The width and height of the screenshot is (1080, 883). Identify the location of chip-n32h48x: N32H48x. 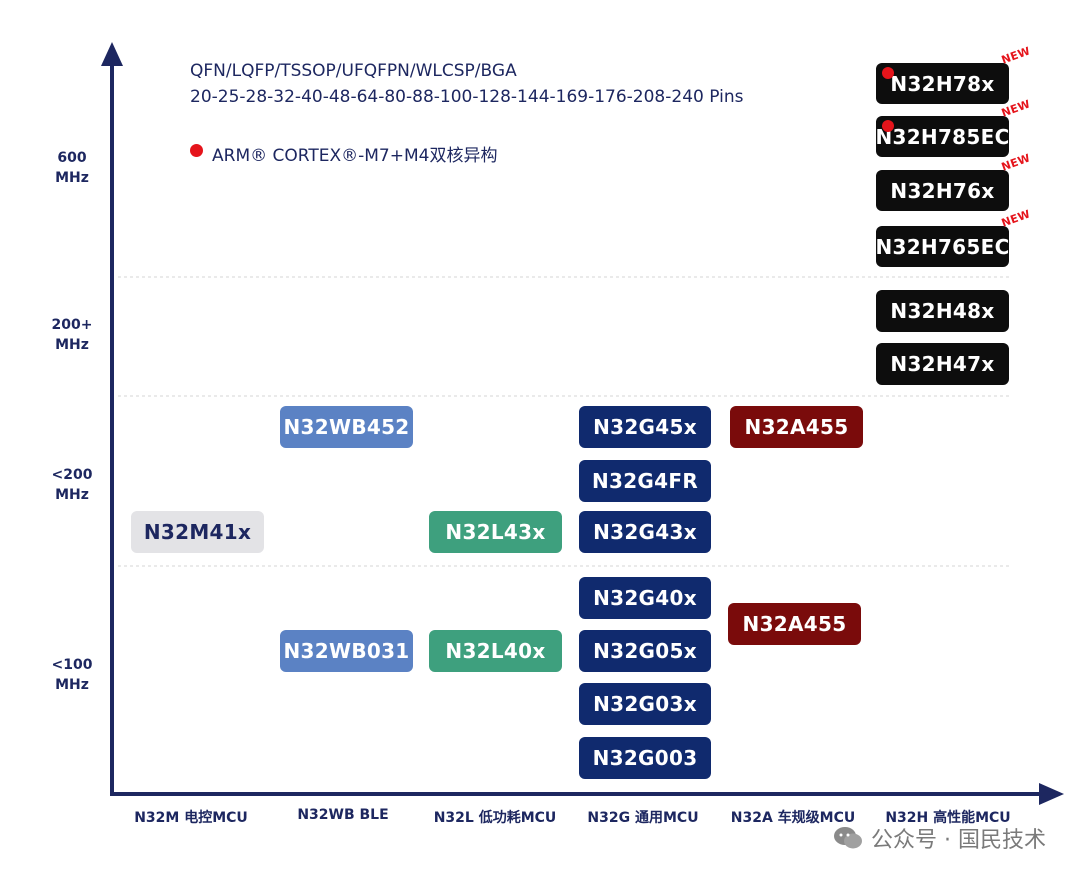
(942, 311).